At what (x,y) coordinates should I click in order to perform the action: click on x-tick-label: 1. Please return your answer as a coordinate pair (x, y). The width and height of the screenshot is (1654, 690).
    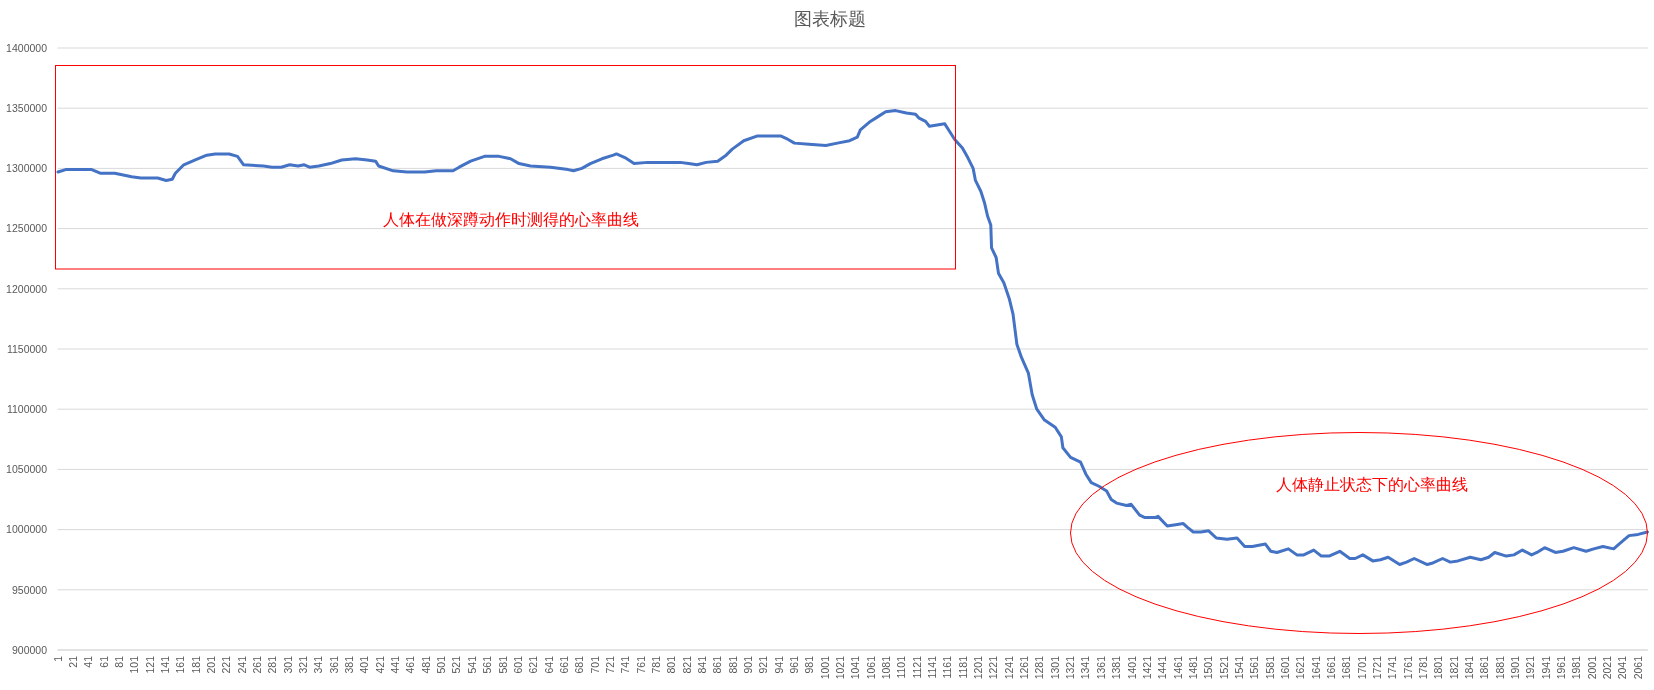
    Looking at the image, I should click on (57, 658).